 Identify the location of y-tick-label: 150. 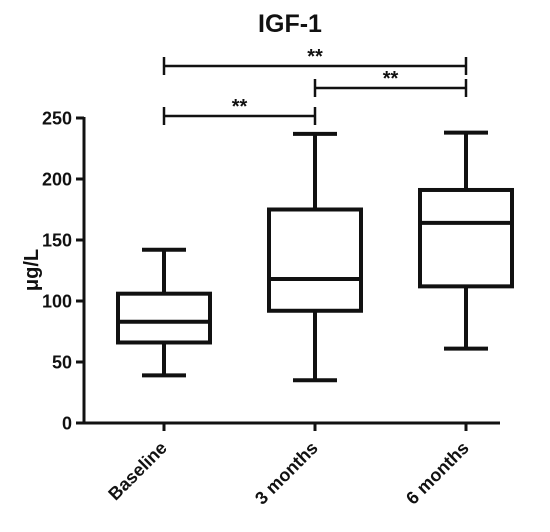
(57, 241).